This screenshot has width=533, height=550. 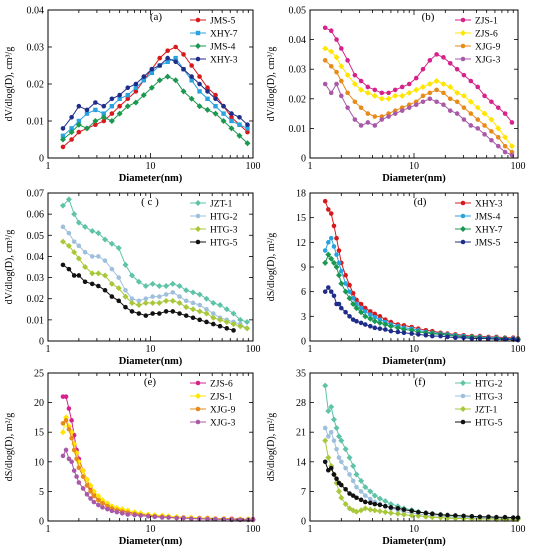 I want to click on panel-label: (a), so click(x=156, y=17).